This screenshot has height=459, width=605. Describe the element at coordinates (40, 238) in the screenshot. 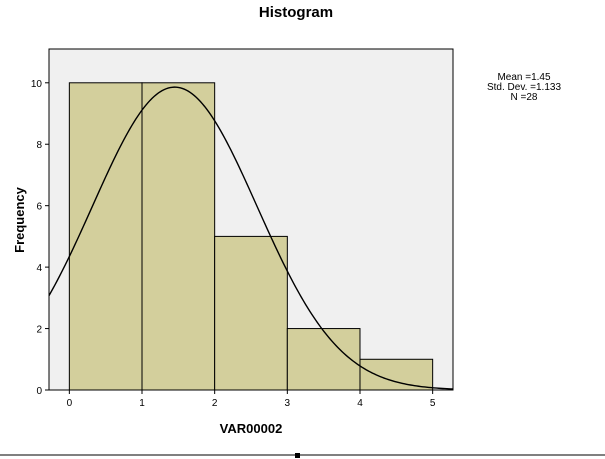

I see `y-axis: 0 2 4 6 8 10` at that location.